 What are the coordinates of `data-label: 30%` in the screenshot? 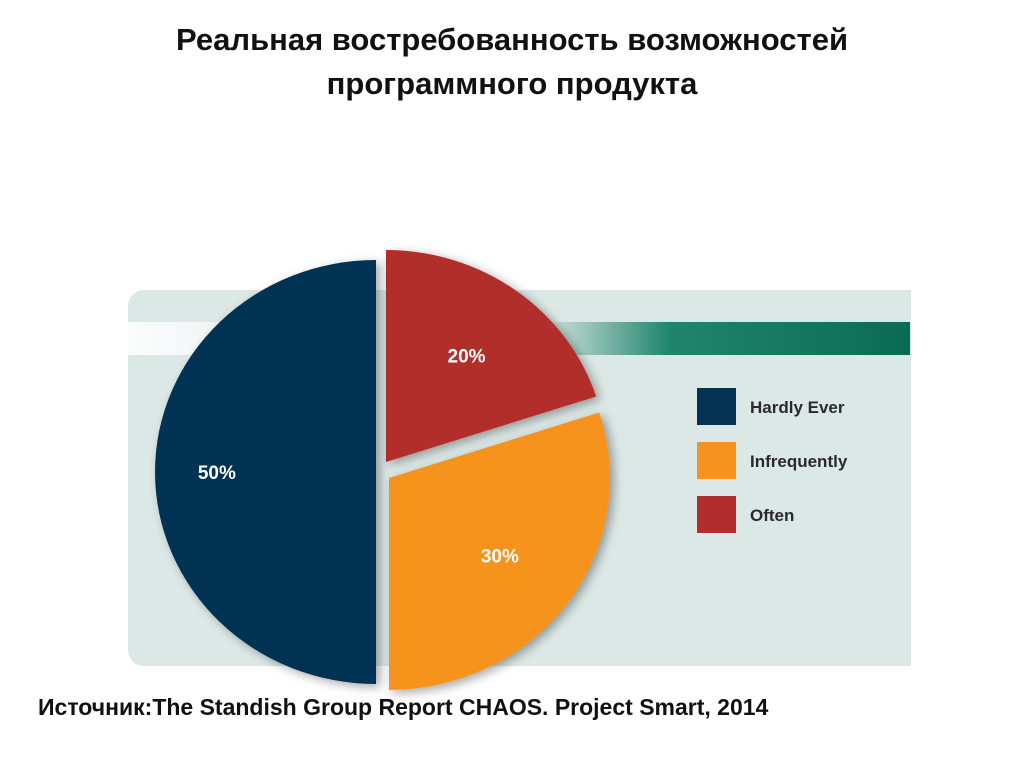 It's located at (500, 556).